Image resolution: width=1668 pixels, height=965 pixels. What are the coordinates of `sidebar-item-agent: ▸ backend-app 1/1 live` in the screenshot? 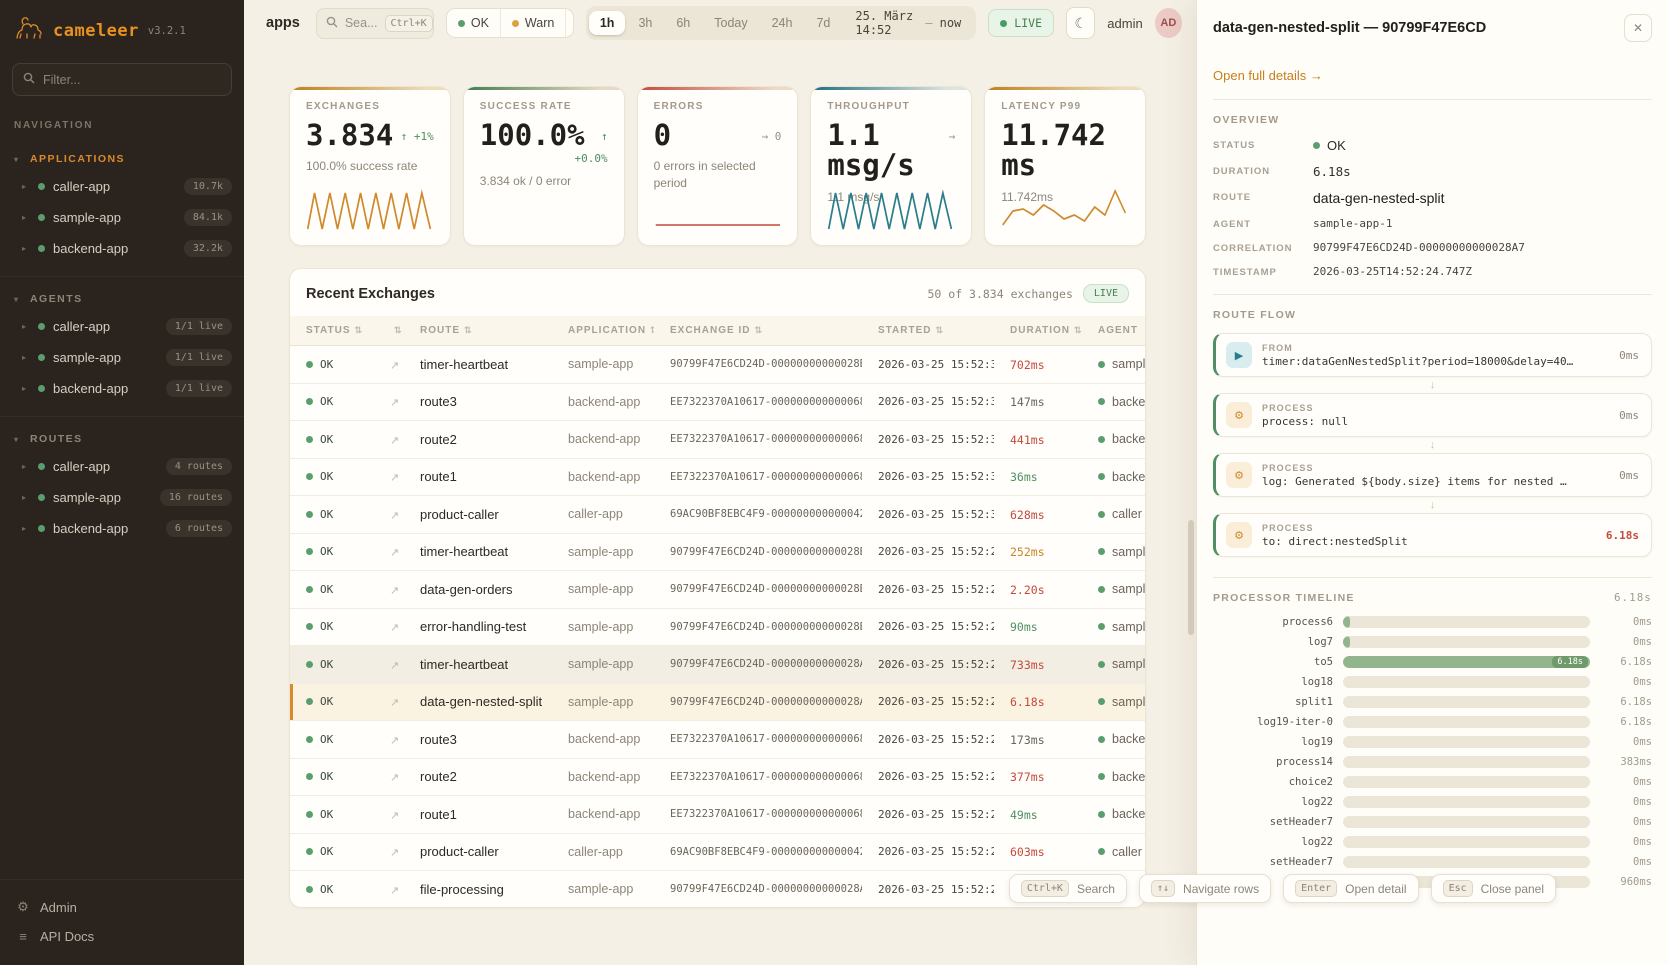 It's located at (122, 388).